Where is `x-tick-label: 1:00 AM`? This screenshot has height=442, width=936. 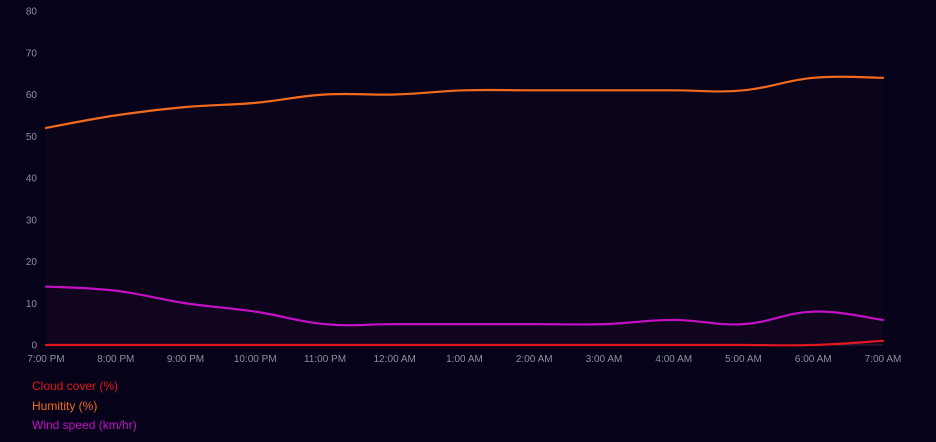 x-tick-label: 1:00 AM is located at coordinates (464, 359).